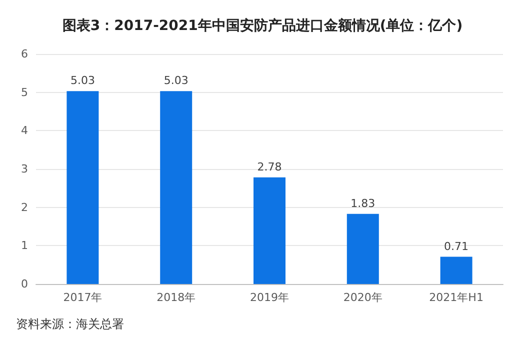 The width and height of the screenshot is (525, 344). I want to click on x-tick-label: 2017年, so click(82, 297).